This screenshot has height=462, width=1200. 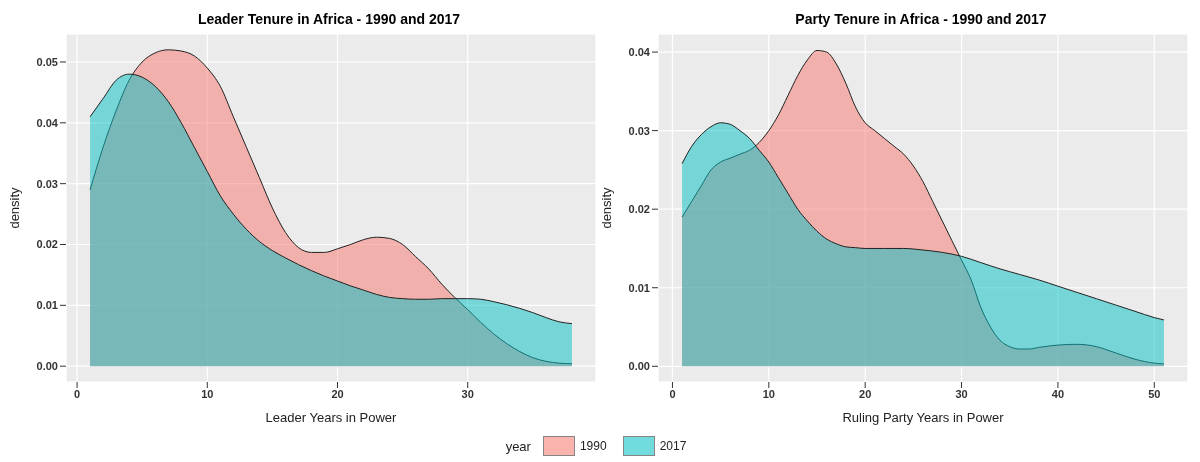 What do you see at coordinates (921, 19) in the screenshot?
I see `chart-title: Party Tenure in Africa - 1990 and 2017` at bounding box center [921, 19].